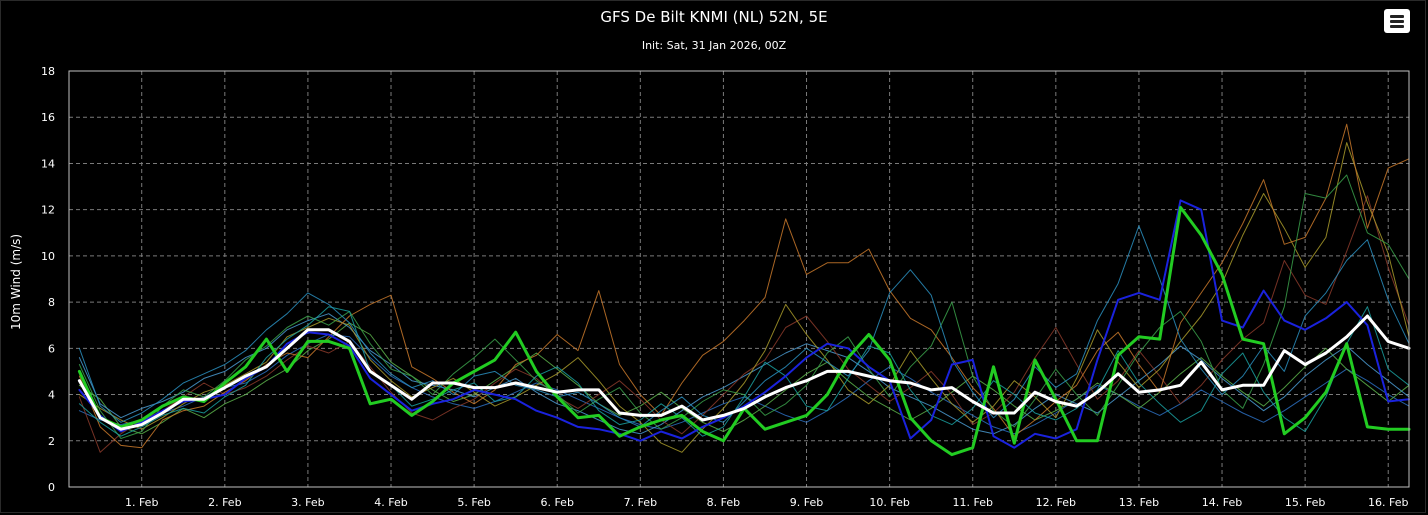 Image resolution: width=1428 pixels, height=515 pixels. I want to click on y-tick-labels: 0 2 4 6 8 10 12 14 16 18, so click(48, 279).